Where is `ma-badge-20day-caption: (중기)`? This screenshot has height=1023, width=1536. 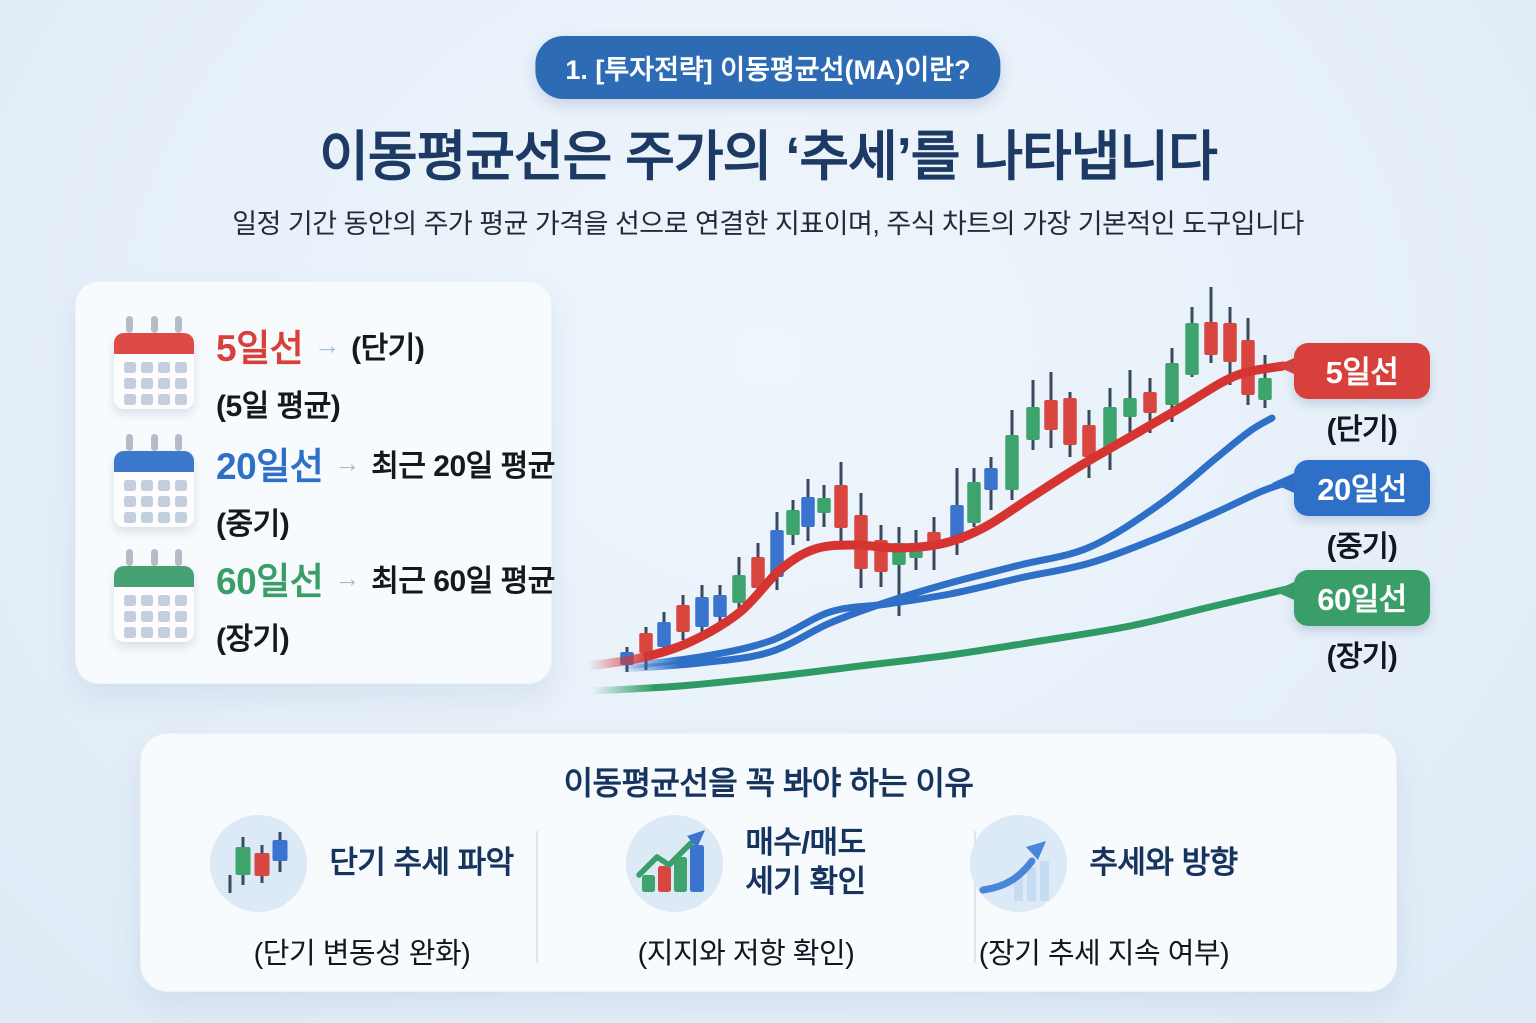
ma-badge-20day-caption: (중기) is located at coordinates (1362, 547).